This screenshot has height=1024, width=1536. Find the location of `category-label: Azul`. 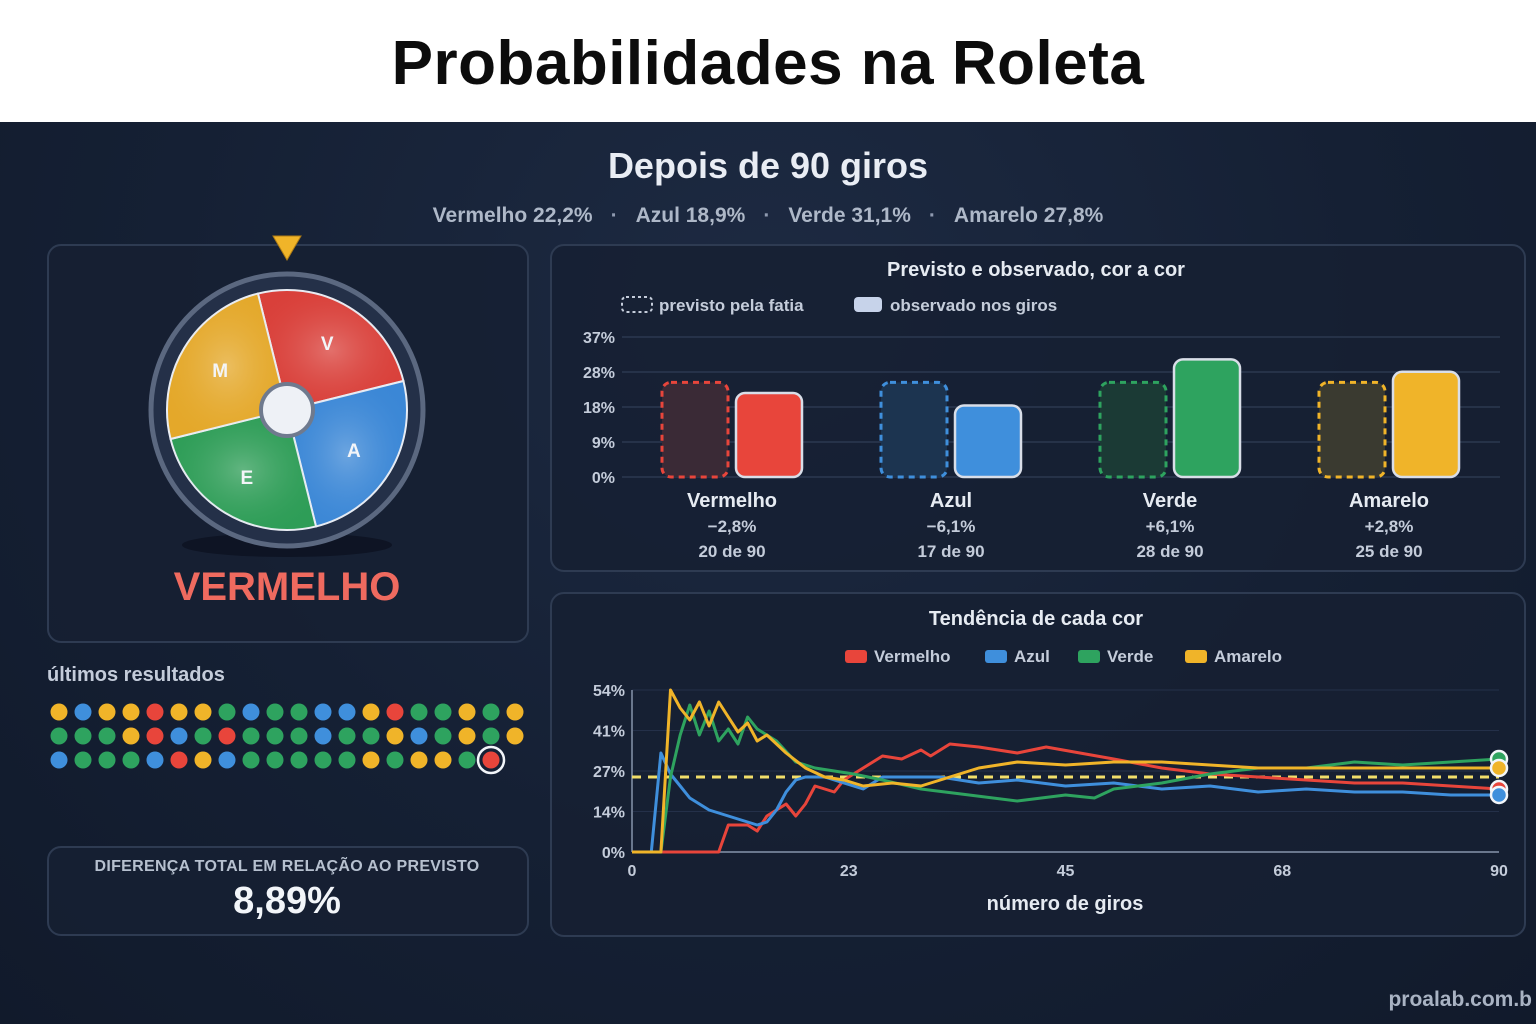

category-label: Azul is located at coordinates (951, 501).